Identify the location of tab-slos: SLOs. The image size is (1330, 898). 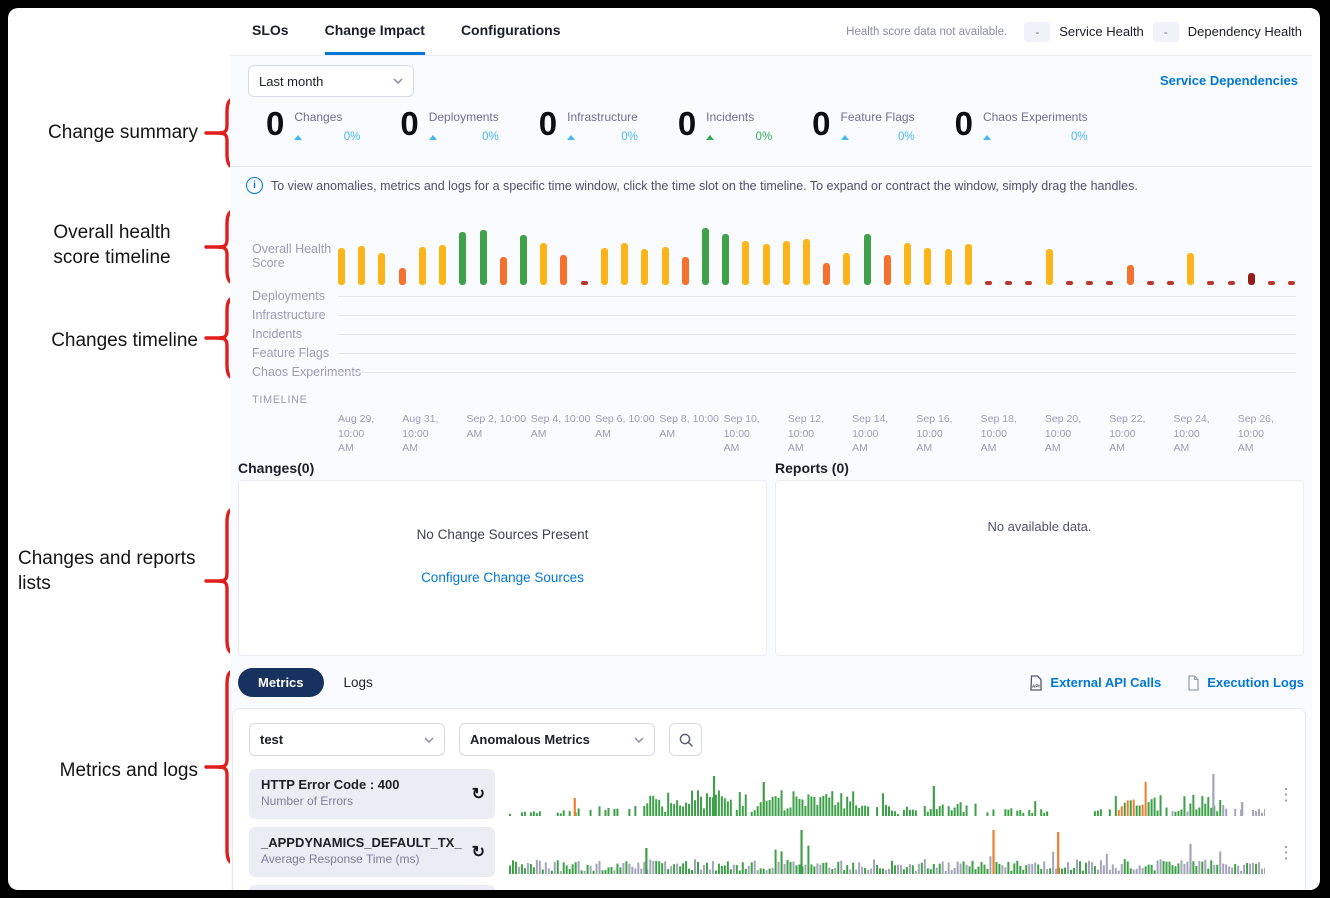
(270, 30).